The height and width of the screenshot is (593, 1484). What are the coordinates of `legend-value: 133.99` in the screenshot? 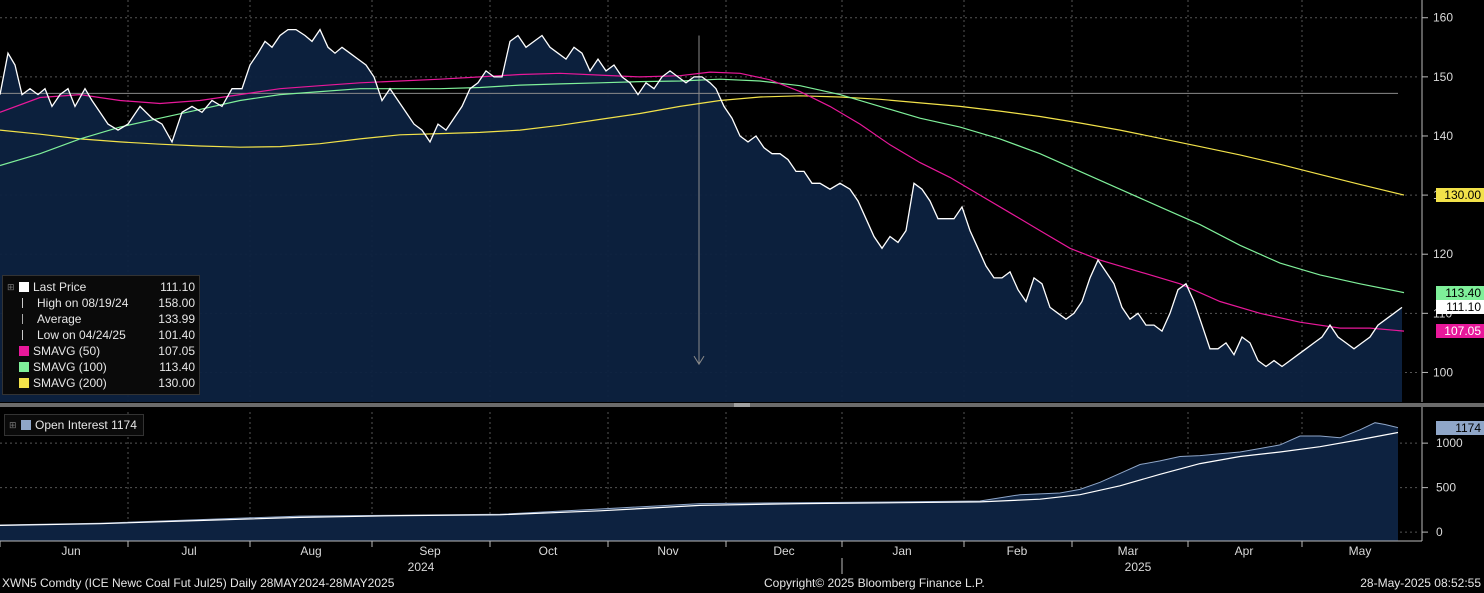 It's located at (176, 319).